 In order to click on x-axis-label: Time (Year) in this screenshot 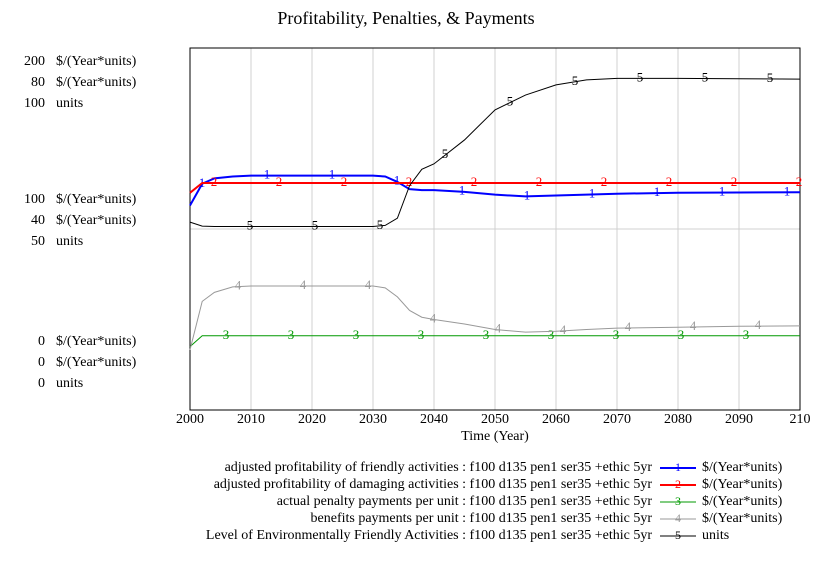, I will do `click(495, 436)`.